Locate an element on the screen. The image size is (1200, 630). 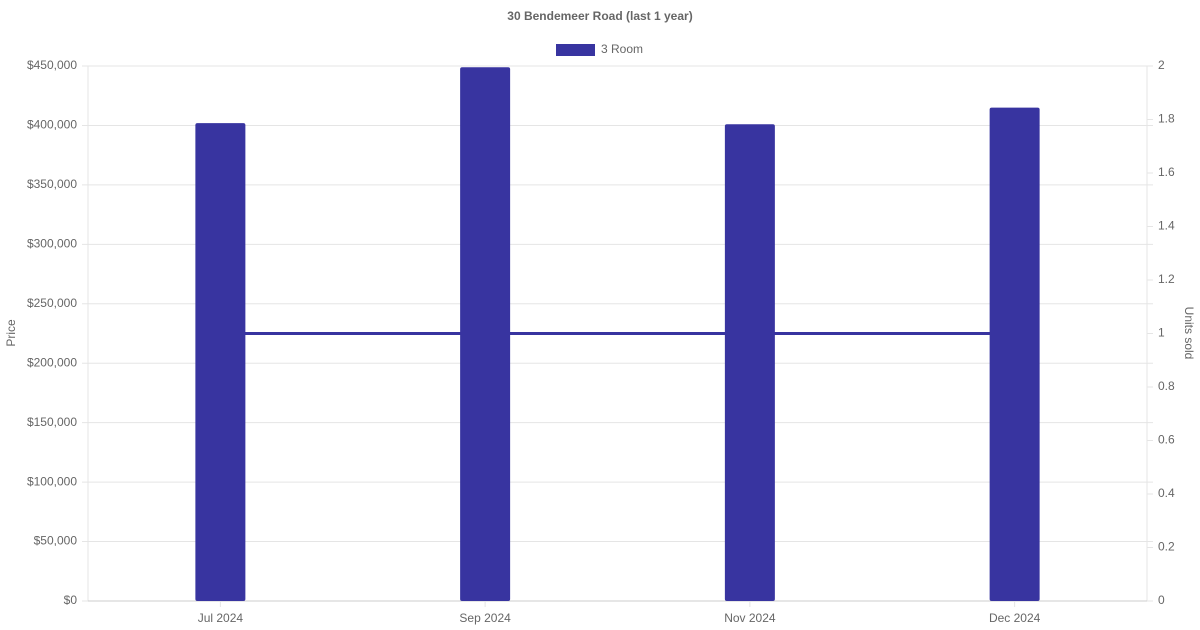
x-tick-label: Jul 2024 is located at coordinates (221, 618).